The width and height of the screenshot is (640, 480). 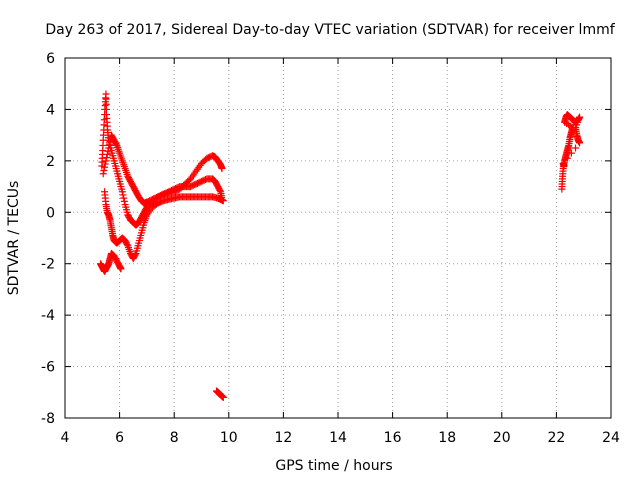 What do you see at coordinates (393, 438) in the screenshot?
I see `x-tick-label: 16` at bounding box center [393, 438].